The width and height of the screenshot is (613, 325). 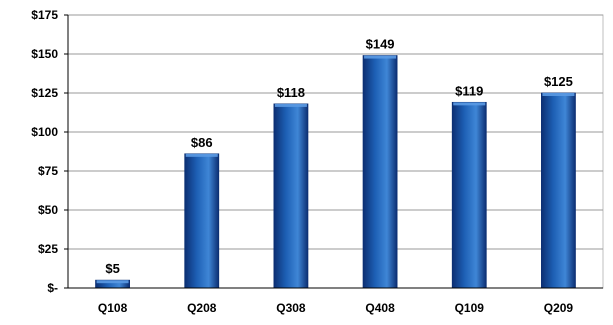 I want to click on bar-q108, so click(x=112, y=284).